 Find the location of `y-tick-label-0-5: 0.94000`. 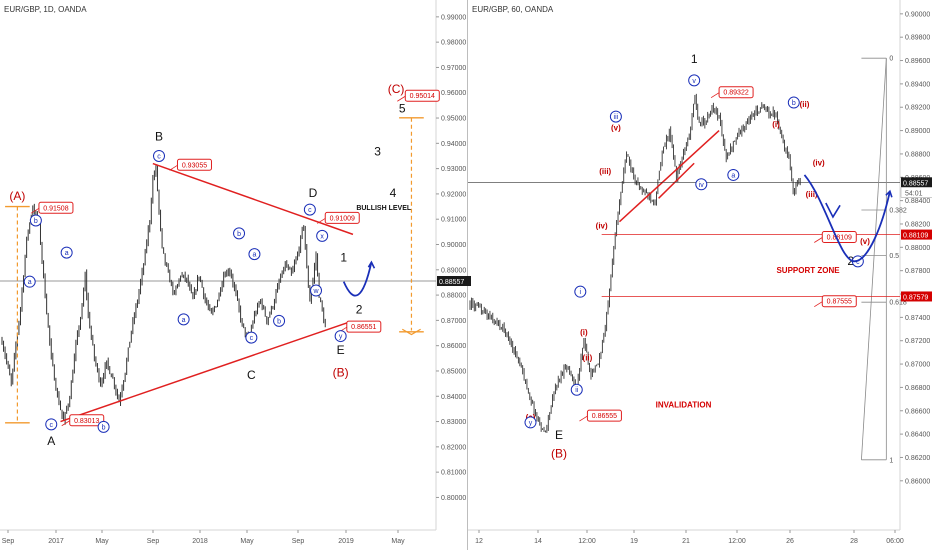

y-tick-label-0-5: 0.94000 is located at coordinates (453, 144).